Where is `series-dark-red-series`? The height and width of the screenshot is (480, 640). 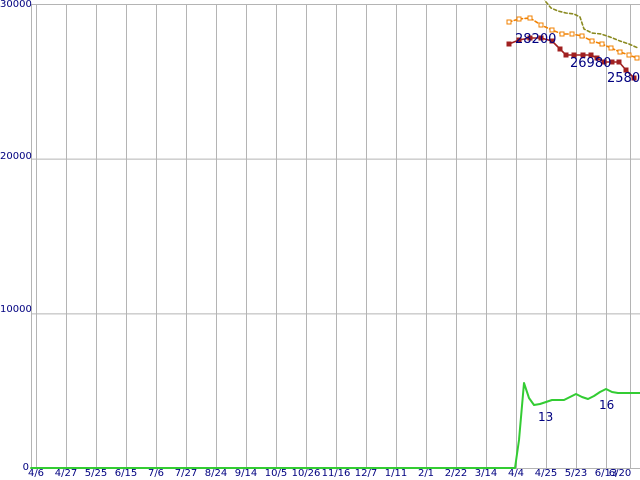
series-dark-red-series is located at coordinates (571, 58).